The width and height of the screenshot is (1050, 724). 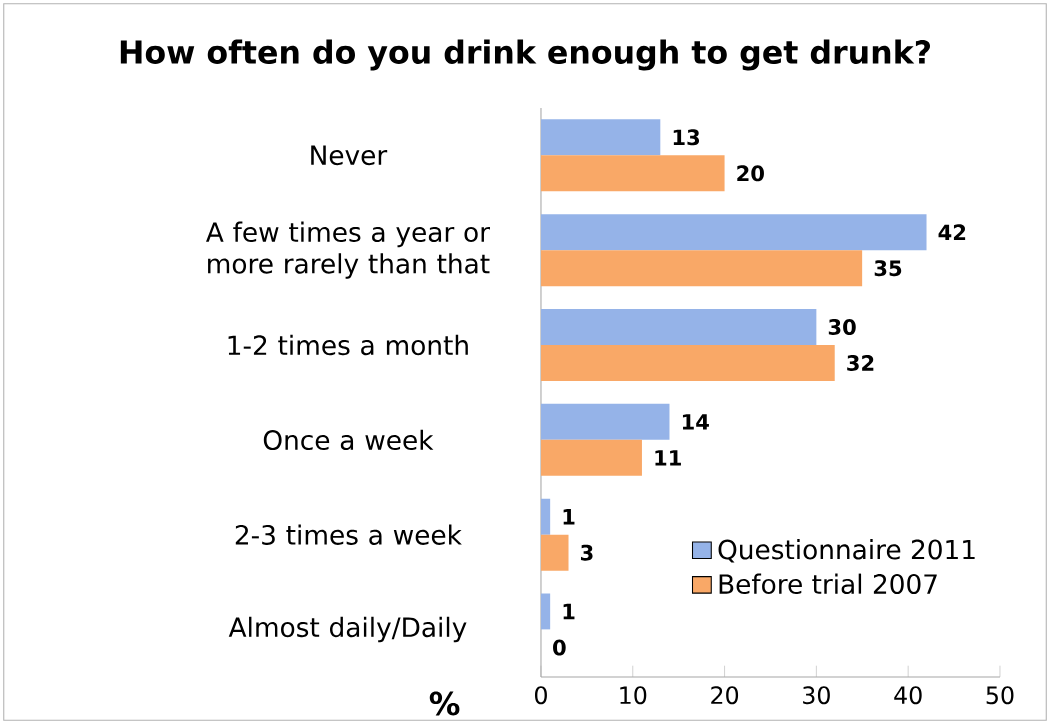 I want to click on y-tick-label: Almost daily/Daily, so click(x=347, y=629).